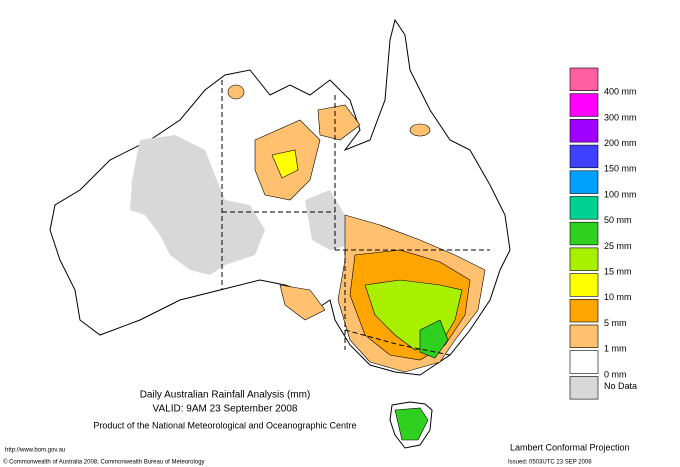 This screenshot has height=467, width=680. What do you see at coordinates (620, 117) in the screenshot?
I see `legend-label: 300 mm` at bounding box center [620, 117].